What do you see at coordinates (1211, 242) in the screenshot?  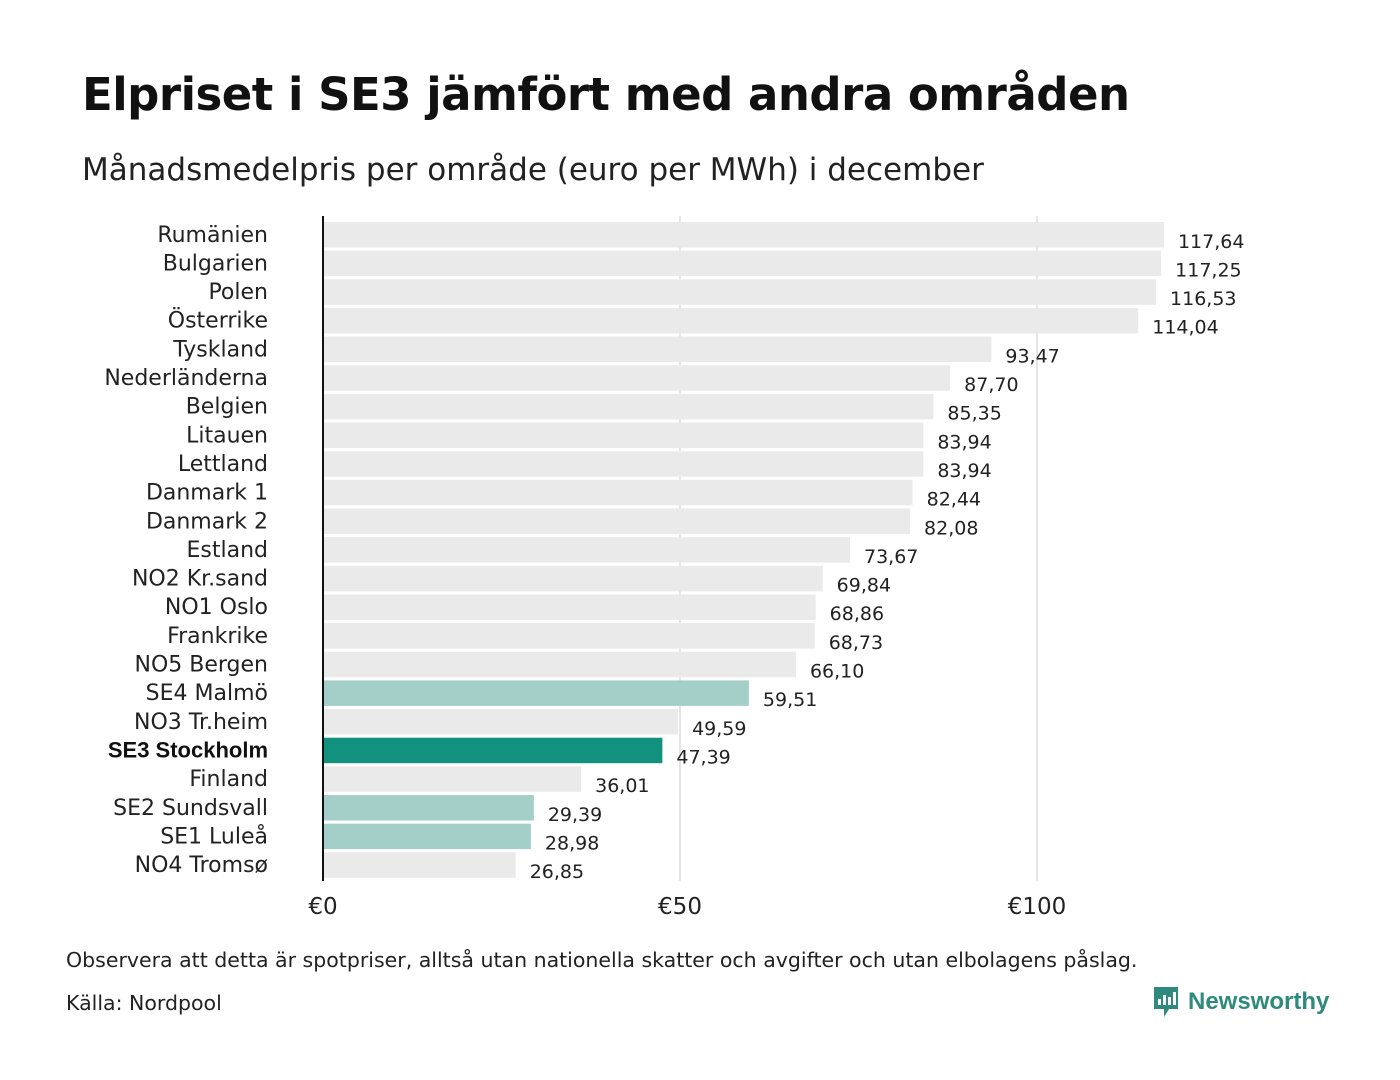 I see `value-label-rum-nien: 117,64` at bounding box center [1211, 242].